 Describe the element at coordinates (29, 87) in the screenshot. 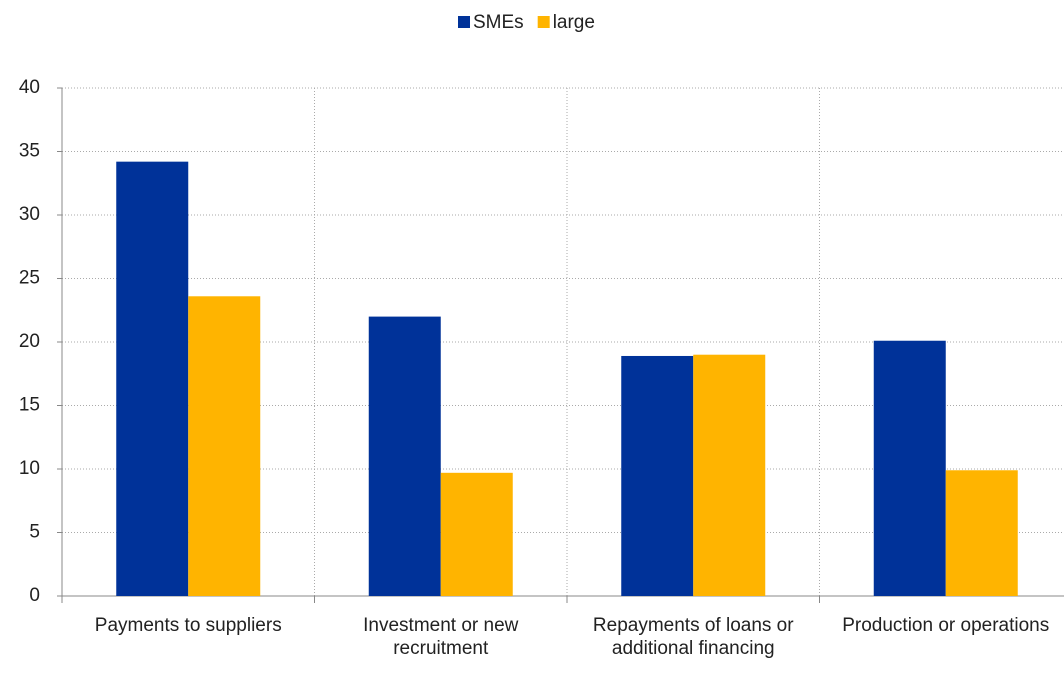

I see `y-tick-label: 40` at that location.